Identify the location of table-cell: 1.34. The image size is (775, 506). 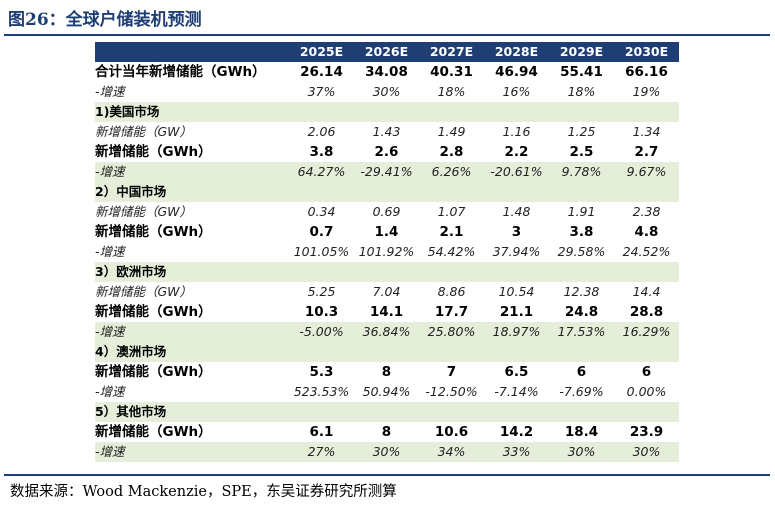
(646, 131).